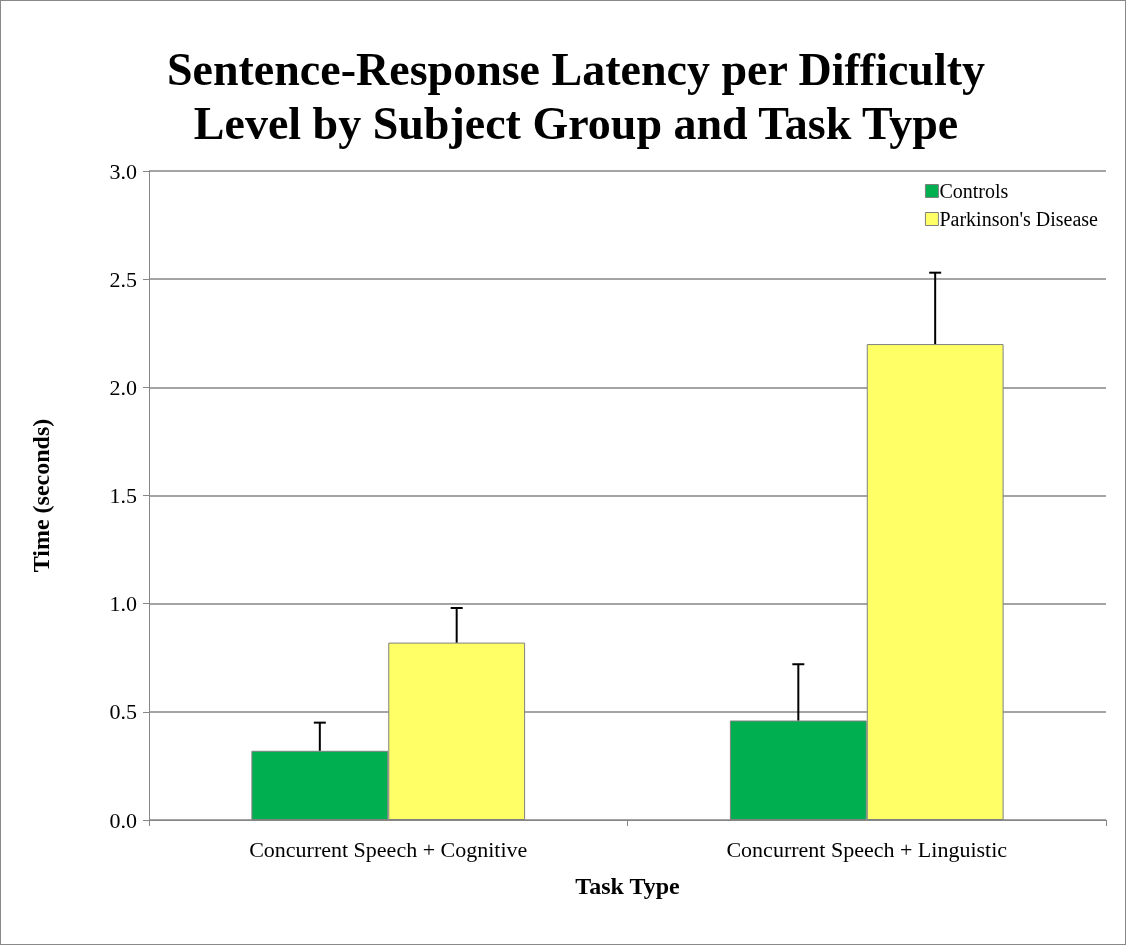 This screenshot has height=945, width=1126. What do you see at coordinates (123, 279) in the screenshot?
I see `y-tick-label: 2.5` at bounding box center [123, 279].